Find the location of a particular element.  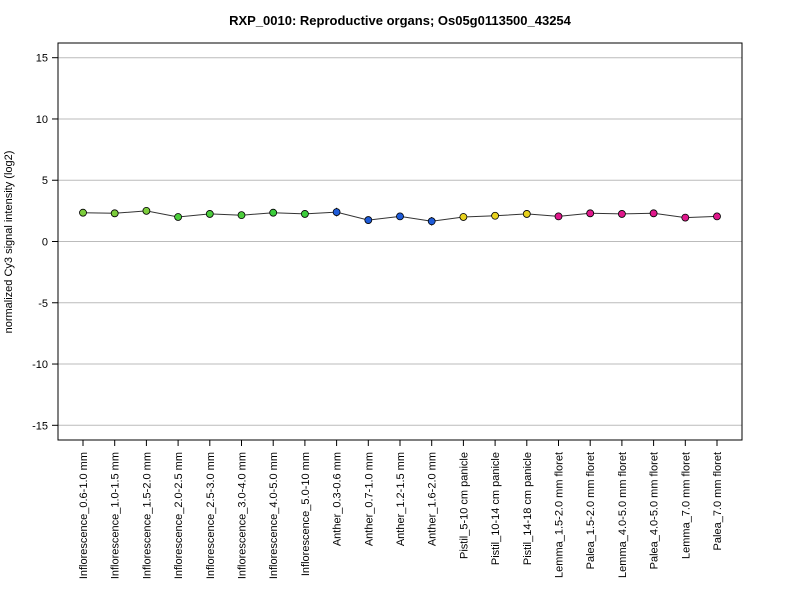

y-axis: -15 -10 -5 0 5 10 15 is located at coordinates (45, 242).